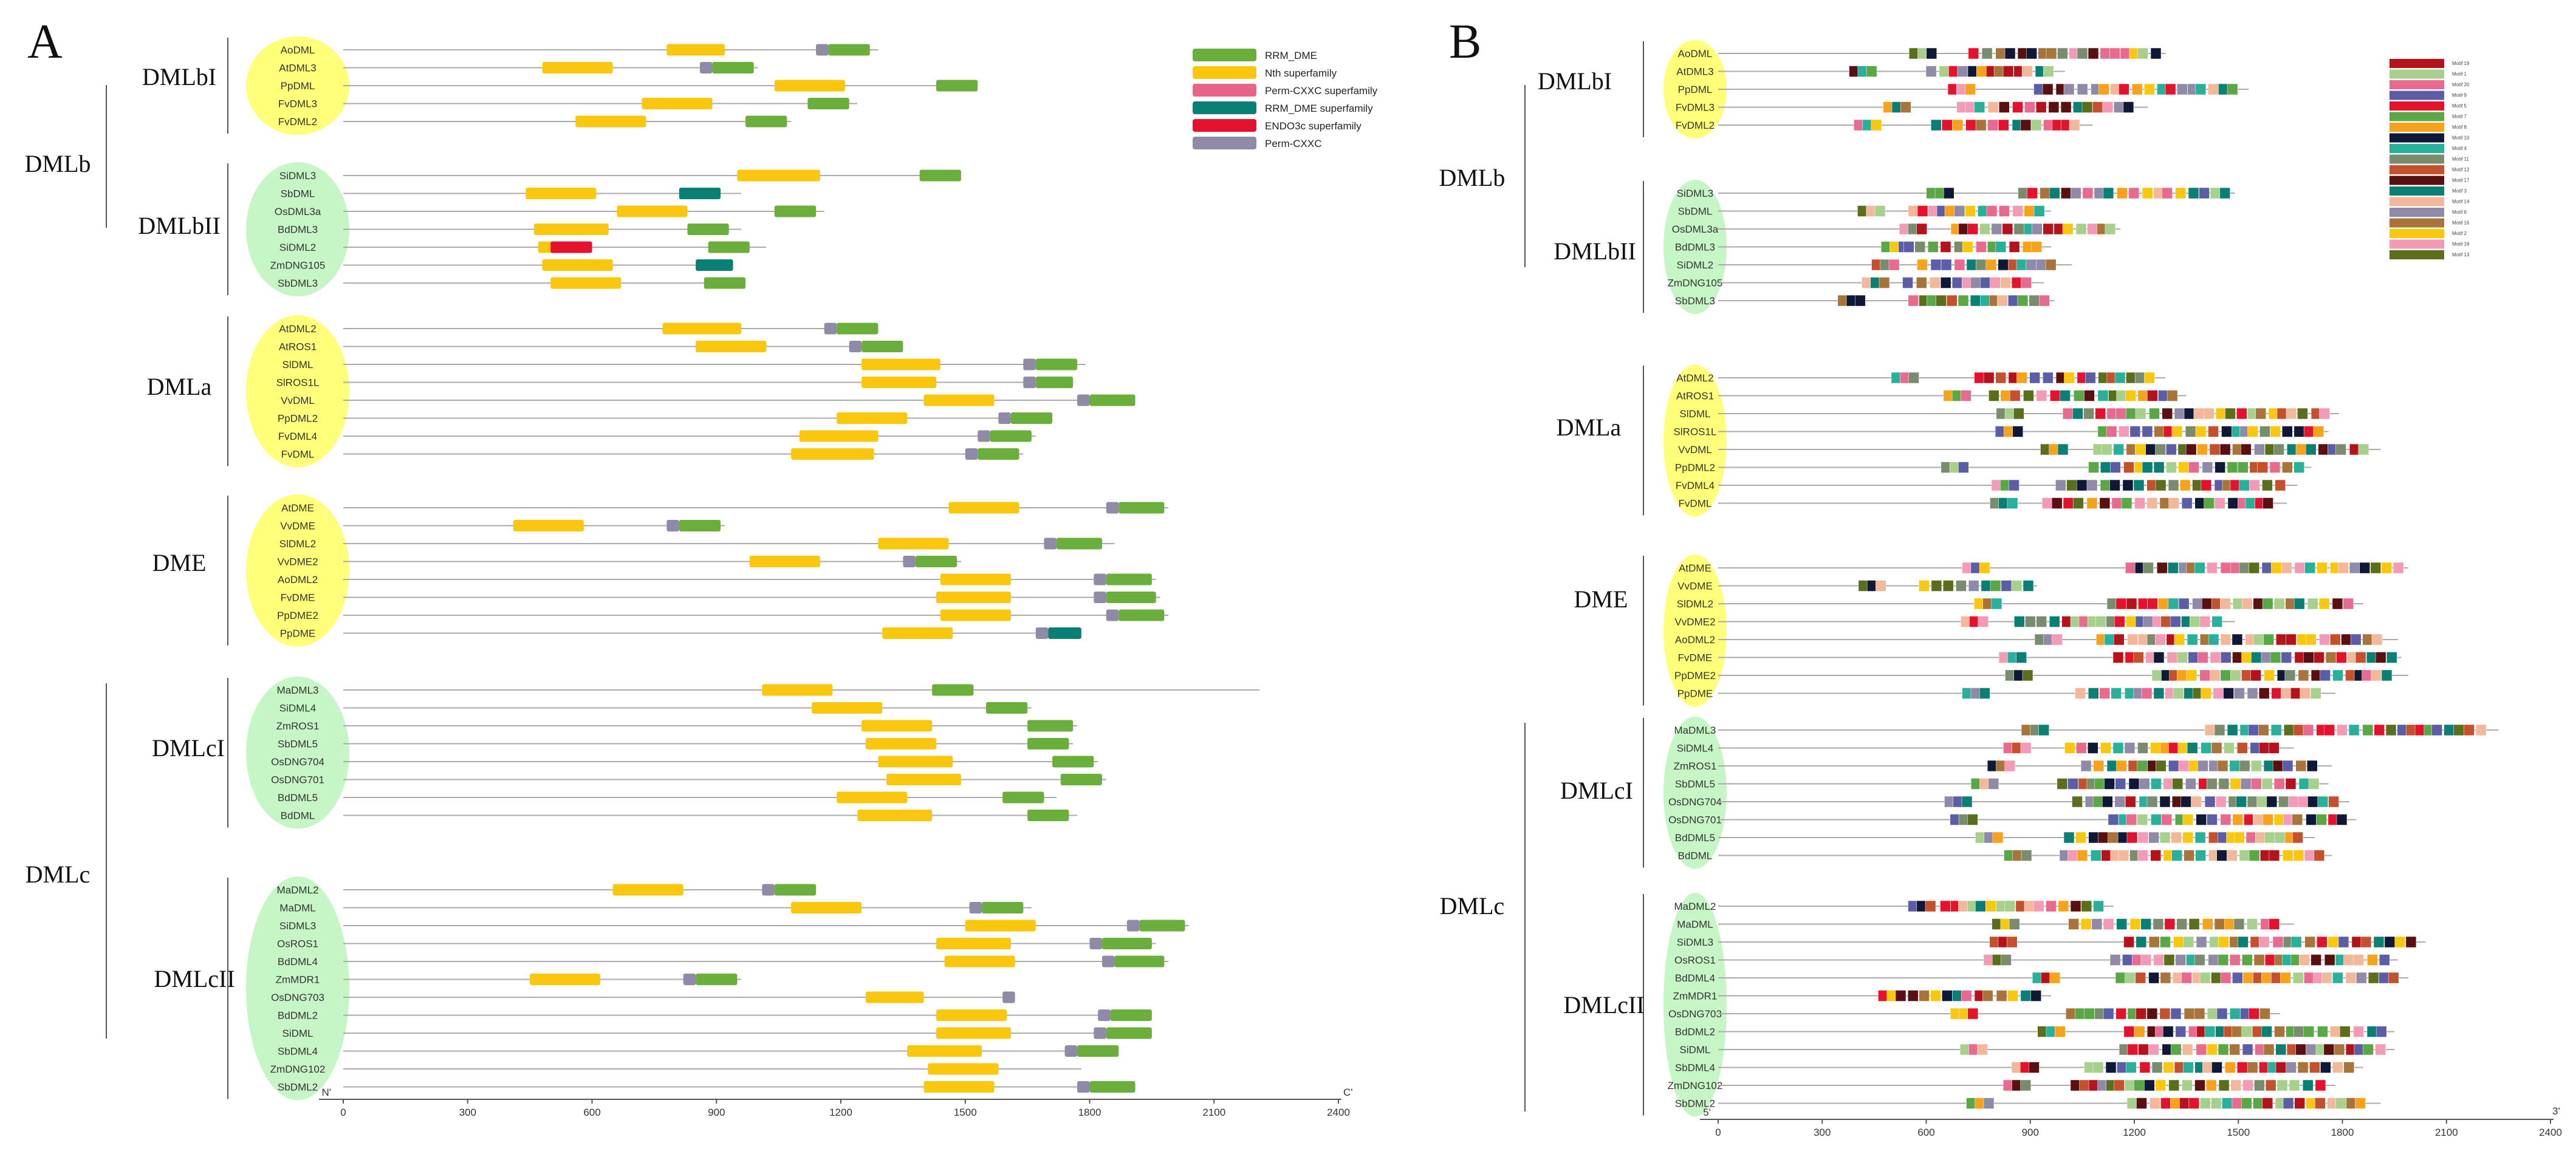  Describe the element at coordinates (1707, 1112) in the screenshot. I see `five-prime-label: 5'` at that location.